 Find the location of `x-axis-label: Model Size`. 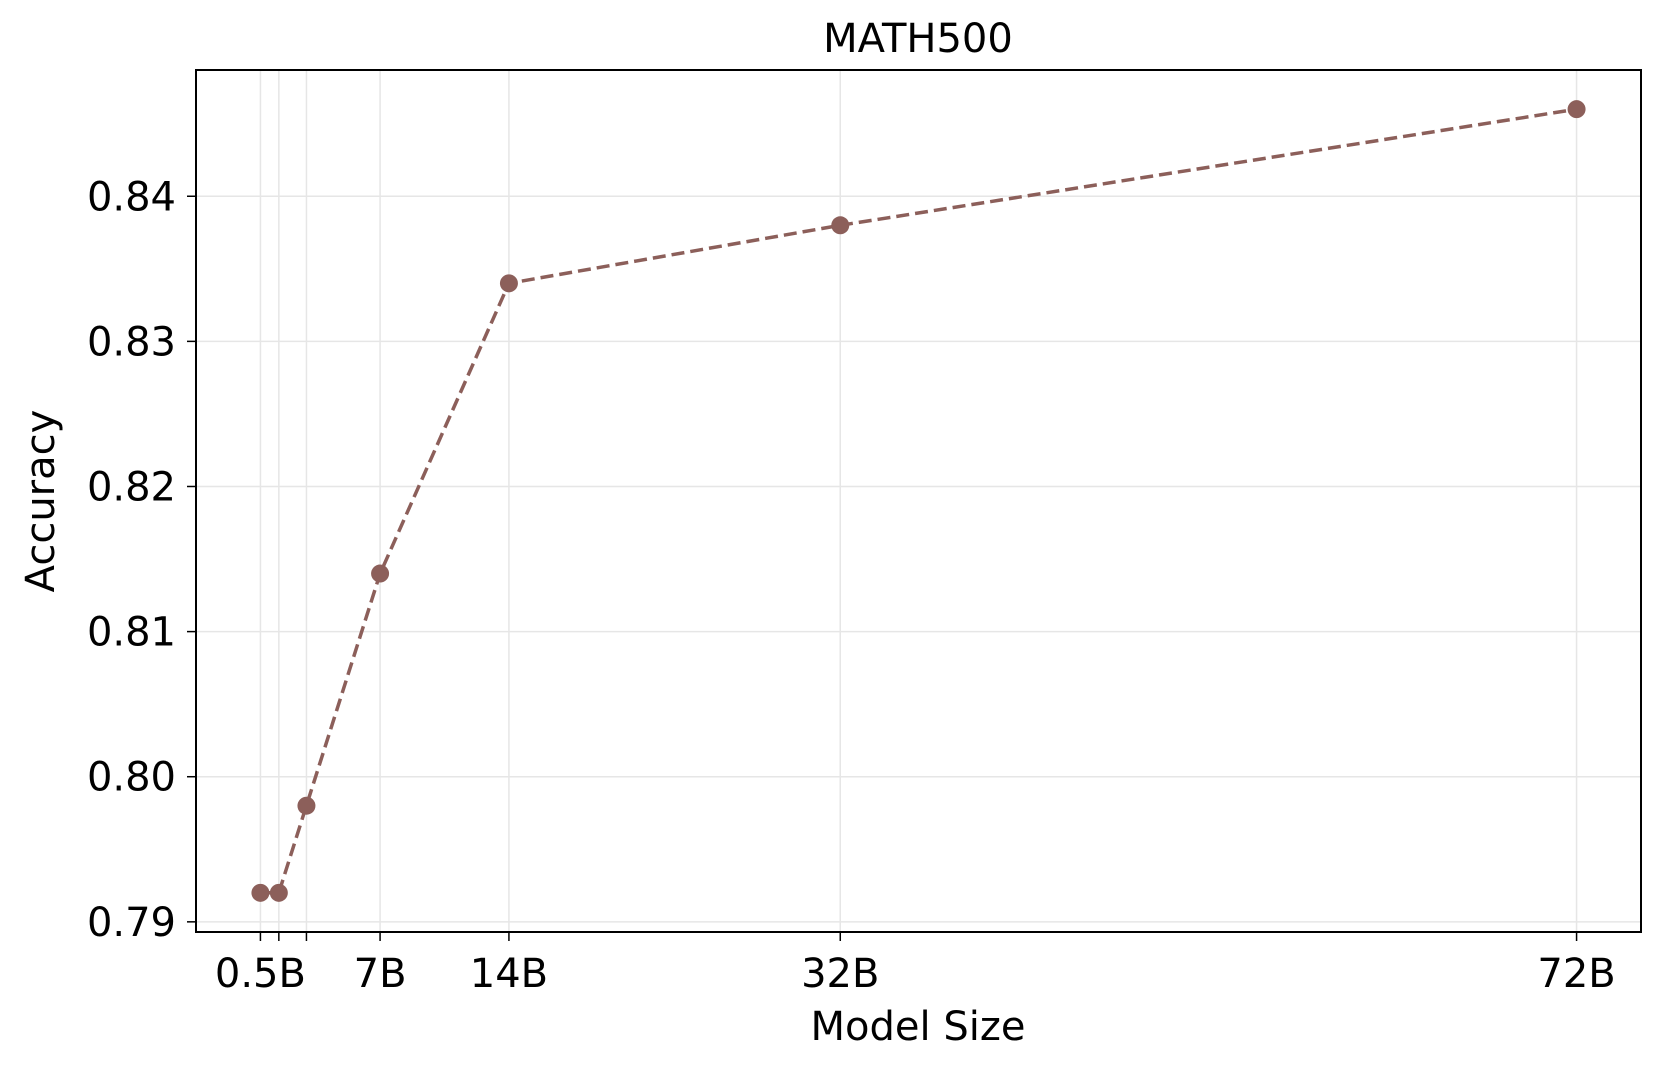

x-axis-label: Model Size is located at coordinates (918, 1027).